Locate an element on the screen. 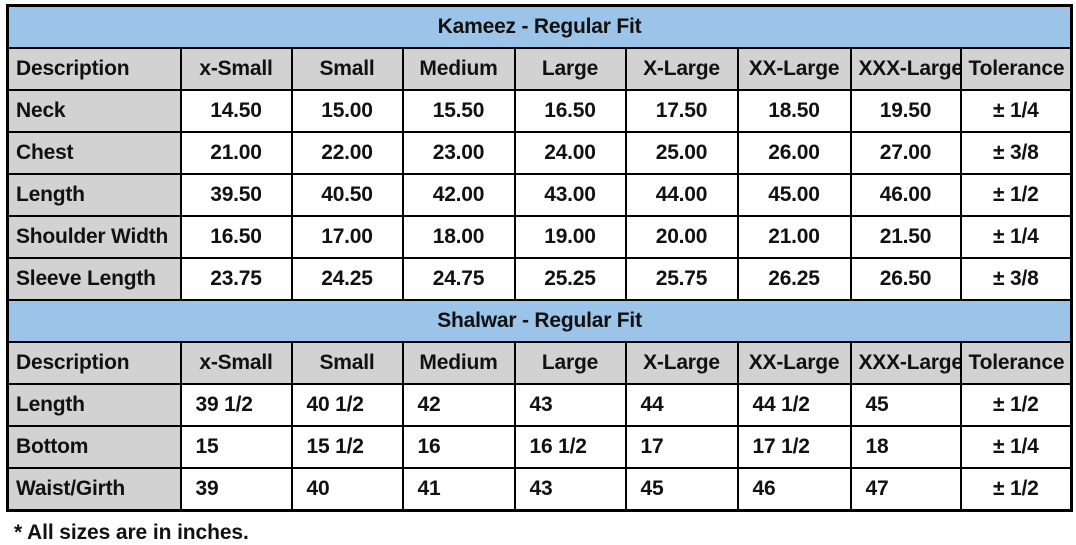  cell-shalwar-length-xxx-large: 45 is located at coordinates (905, 405).